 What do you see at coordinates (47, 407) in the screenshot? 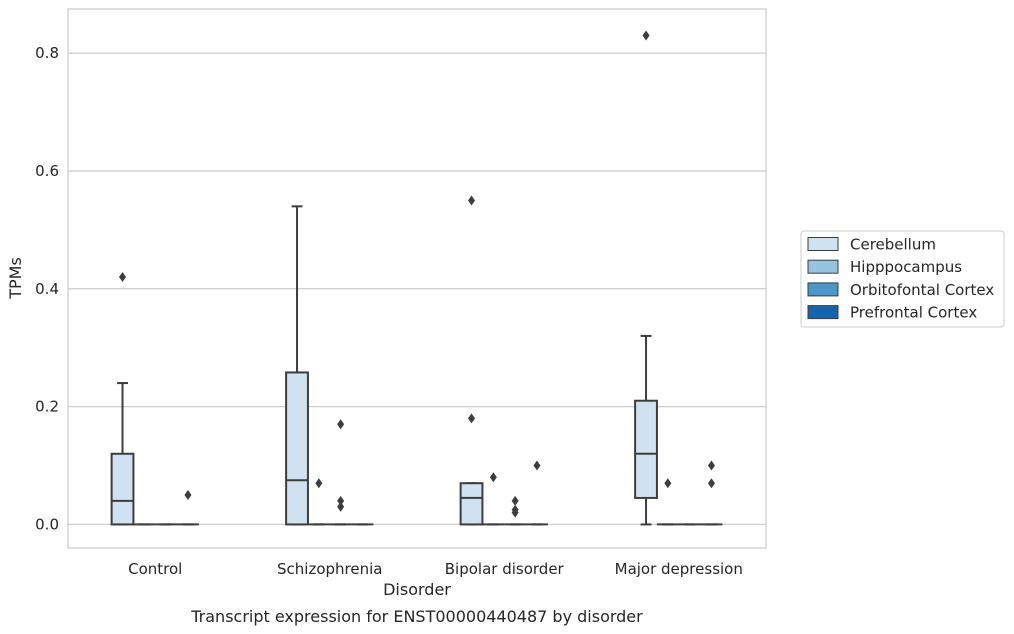
I see `y-tick-label: 0.2` at bounding box center [47, 407].